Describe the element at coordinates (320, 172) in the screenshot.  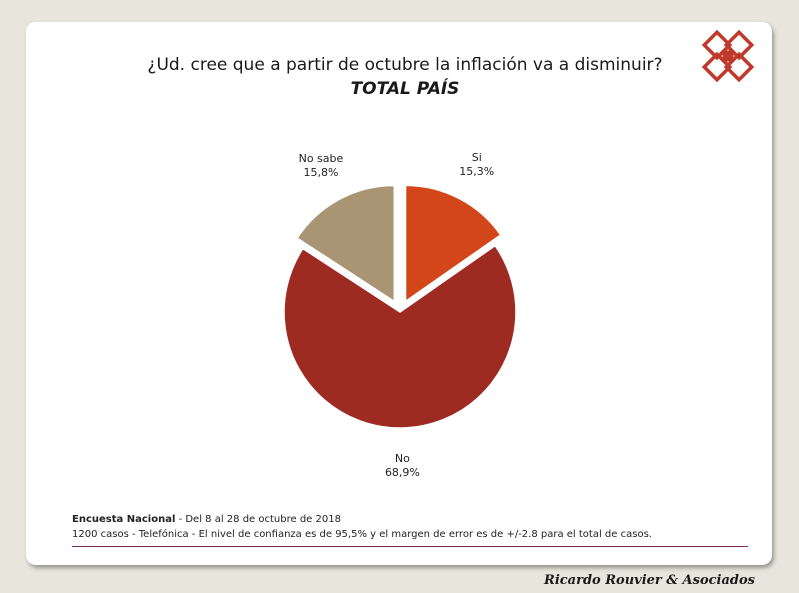
I see `slice-value-label: 15,8%` at that location.